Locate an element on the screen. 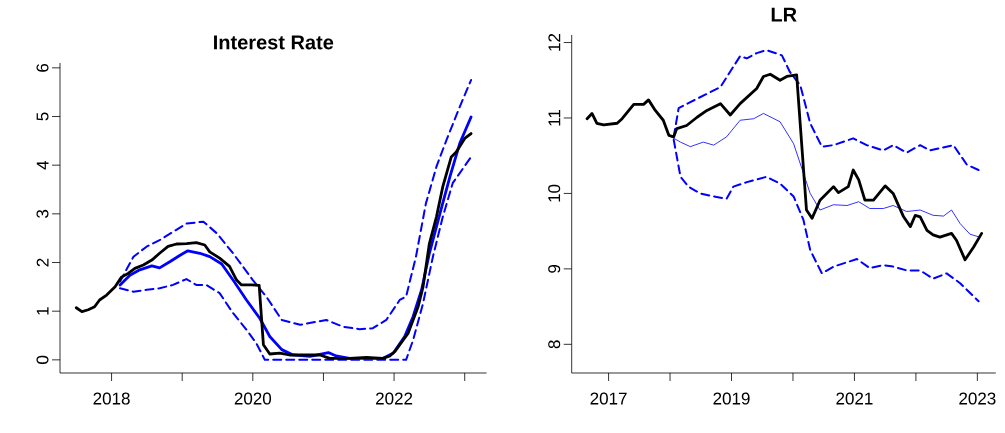 The width and height of the screenshot is (1005, 433). y-tick-label: 0 is located at coordinates (42, 359).